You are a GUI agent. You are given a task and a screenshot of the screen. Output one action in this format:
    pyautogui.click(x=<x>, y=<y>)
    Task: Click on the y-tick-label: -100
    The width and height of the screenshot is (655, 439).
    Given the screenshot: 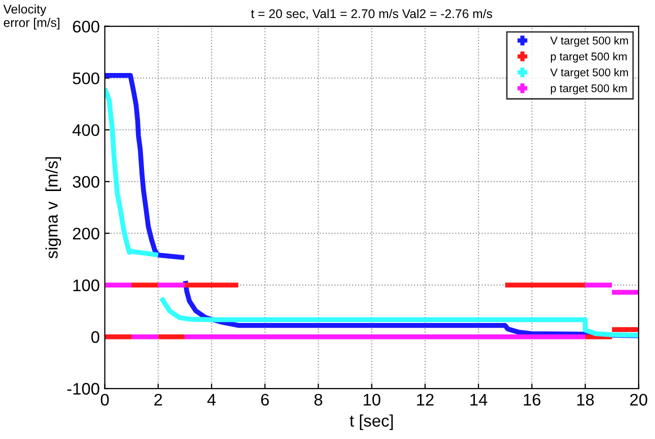 What is the action you would take?
    pyautogui.click(x=83, y=388)
    